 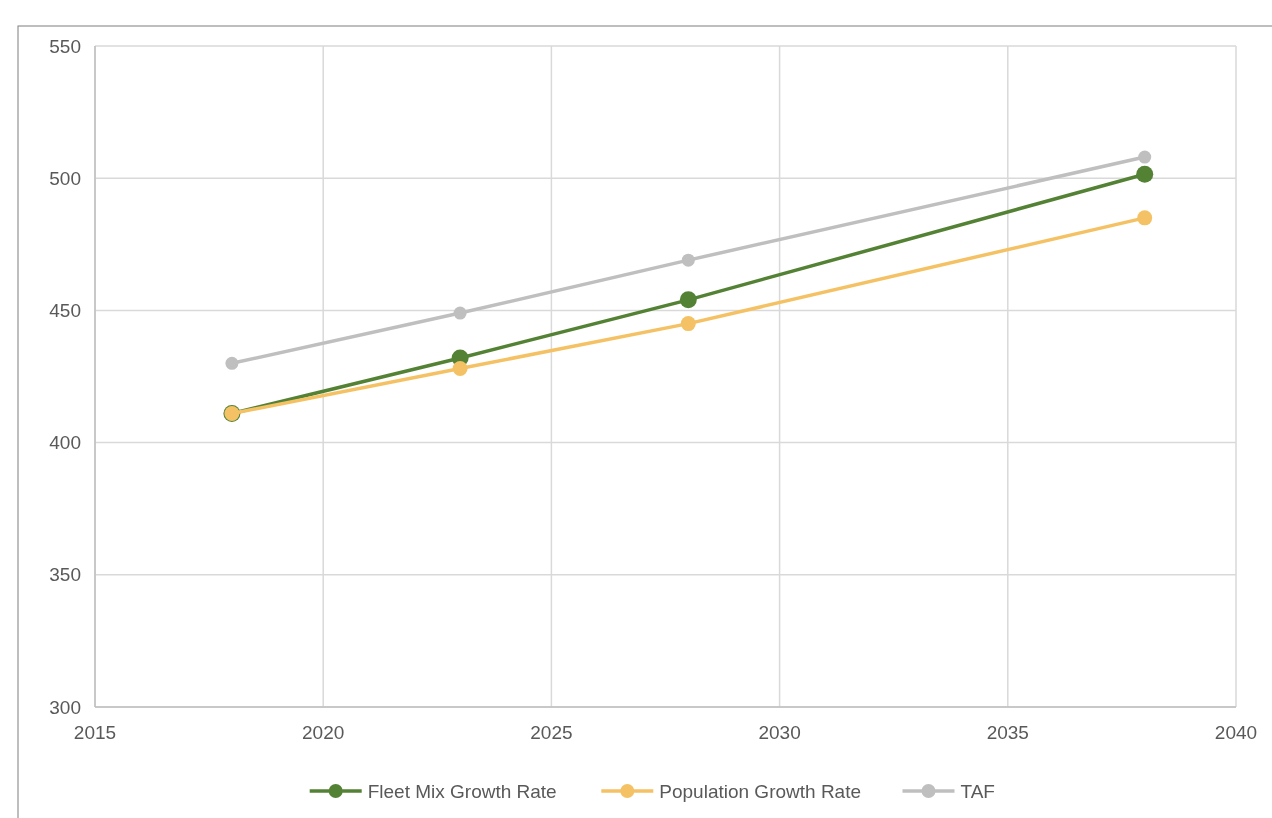 I want to click on legend-label: TAF, so click(x=977, y=791).